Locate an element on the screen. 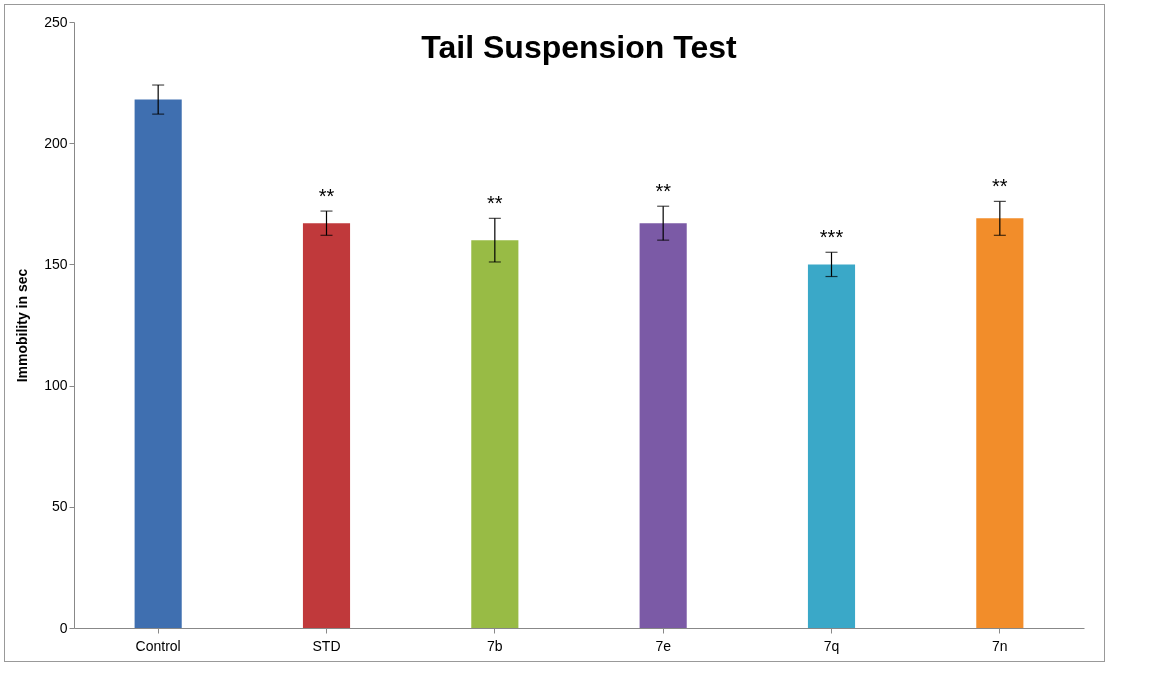 Image resolution: width=1166 pixels, height=698 pixels. x-tick-label: 7e is located at coordinates (663, 645).